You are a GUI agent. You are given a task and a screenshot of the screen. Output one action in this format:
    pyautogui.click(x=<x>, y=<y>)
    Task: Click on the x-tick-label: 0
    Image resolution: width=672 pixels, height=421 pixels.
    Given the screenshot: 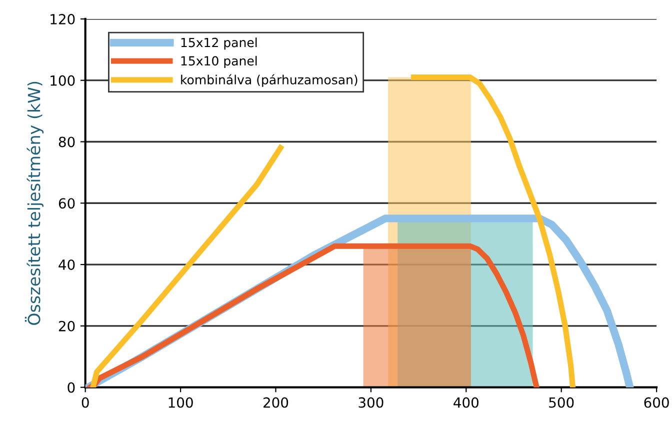 What is the action you would take?
    pyautogui.click(x=85, y=402)
    